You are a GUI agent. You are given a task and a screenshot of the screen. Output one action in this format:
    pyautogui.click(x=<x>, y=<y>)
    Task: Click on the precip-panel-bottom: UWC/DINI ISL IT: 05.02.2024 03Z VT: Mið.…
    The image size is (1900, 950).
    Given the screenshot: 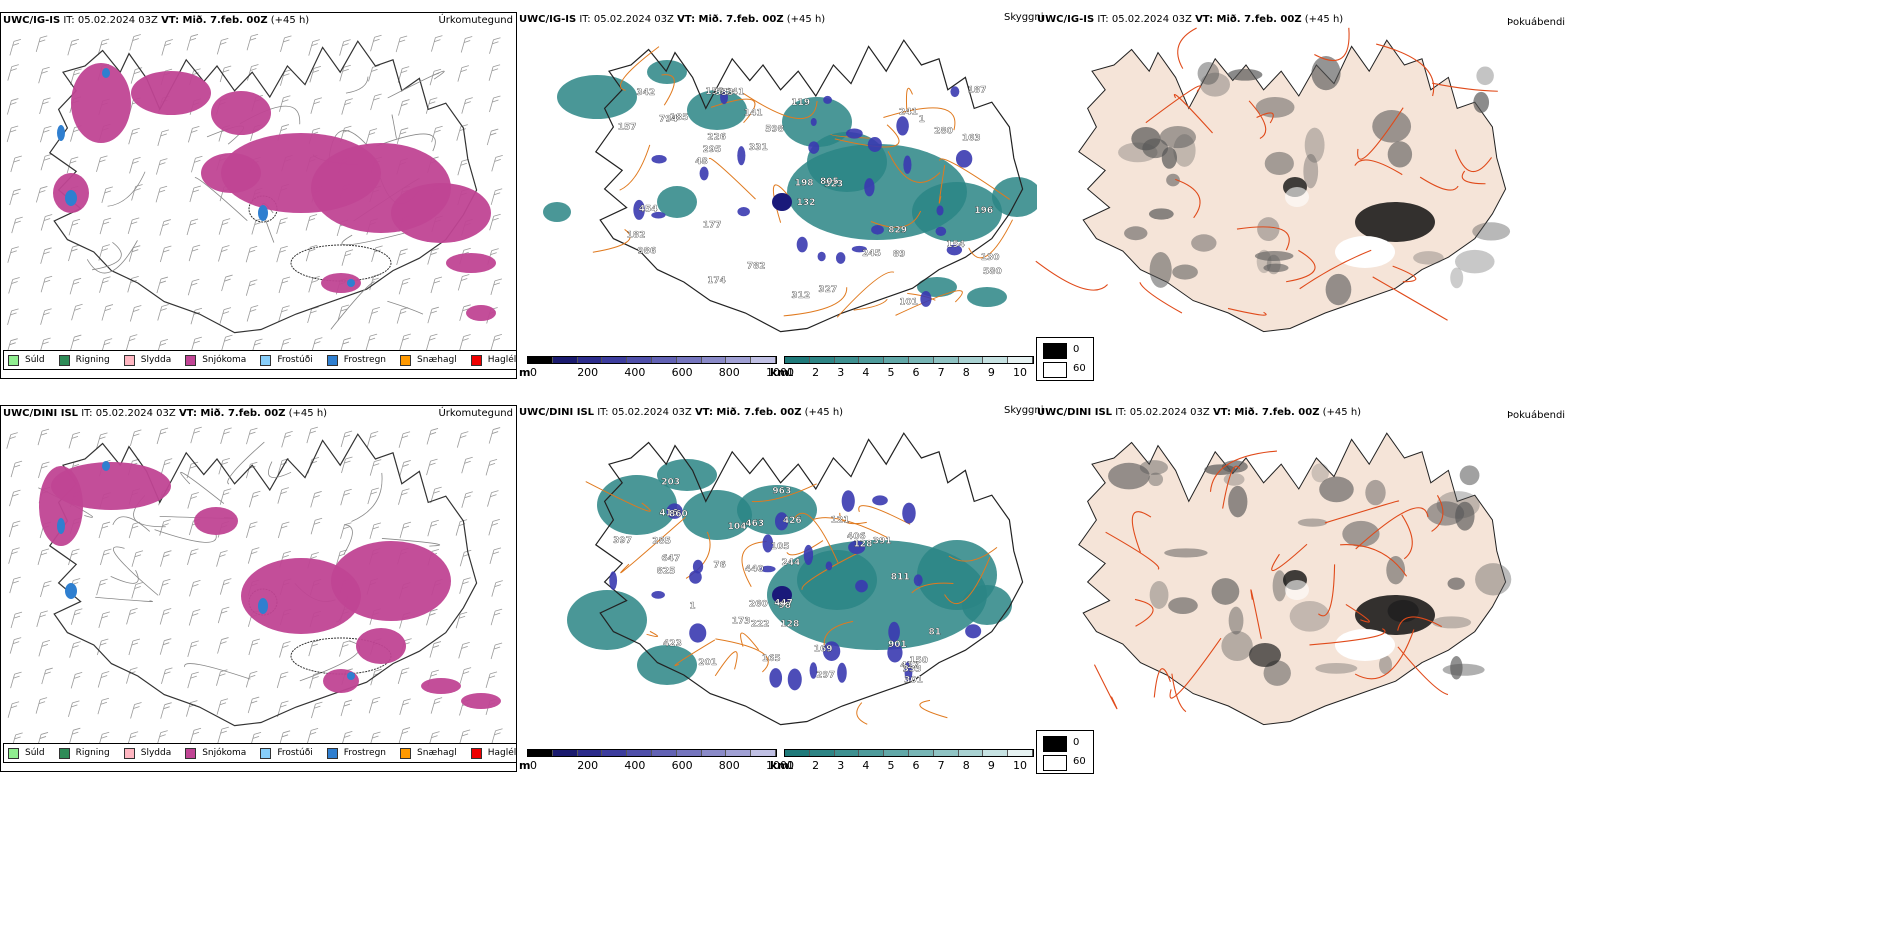 What is the action you would take?
    pyautogui.click(x=258, y=588)
    